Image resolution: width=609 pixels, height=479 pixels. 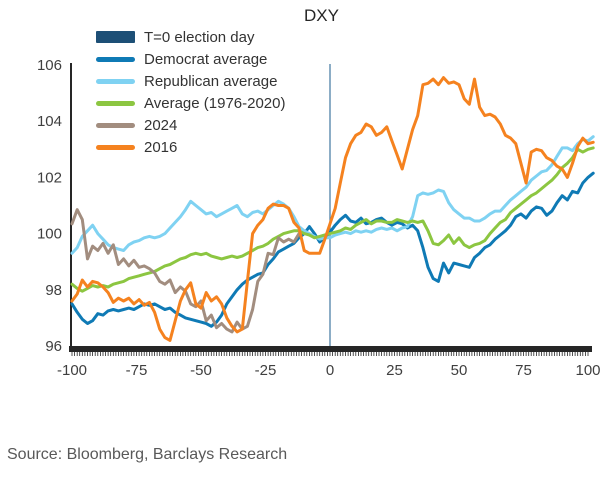 I want to click on source-note: Source: Bloomberg, Barclays Research, so click(x=147, y=454).